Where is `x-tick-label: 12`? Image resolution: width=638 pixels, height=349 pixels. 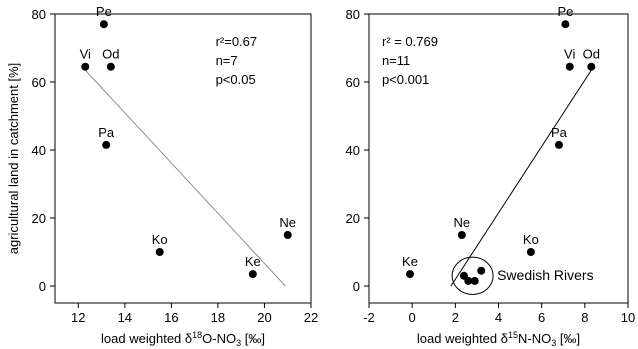 x-tick-label: 12 is located at coordinates (78, 317).